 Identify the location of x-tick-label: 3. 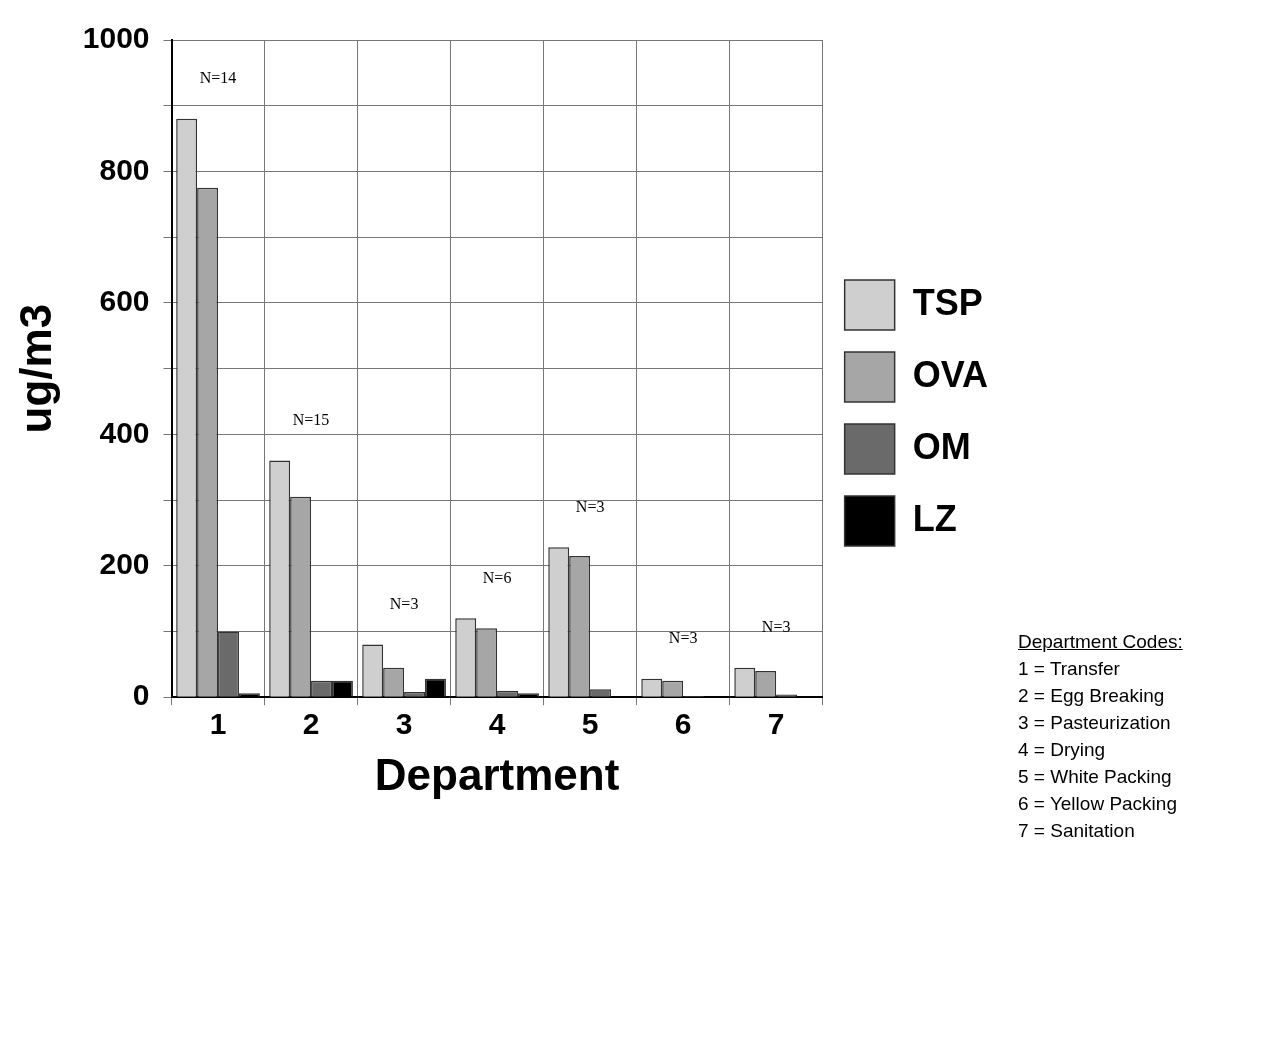
(404, 724).